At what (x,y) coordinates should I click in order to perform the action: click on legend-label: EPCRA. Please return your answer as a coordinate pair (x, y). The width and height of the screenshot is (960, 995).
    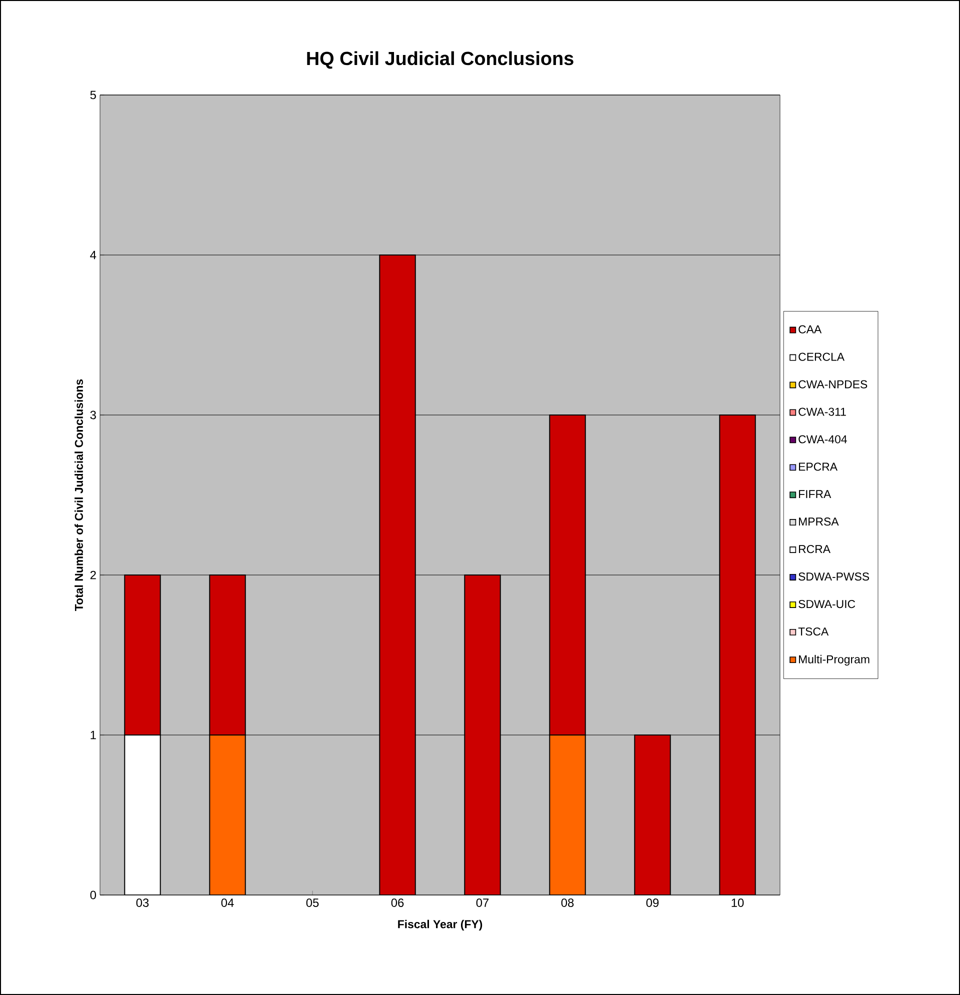
    Looking at the image, I should click on (818, 466).